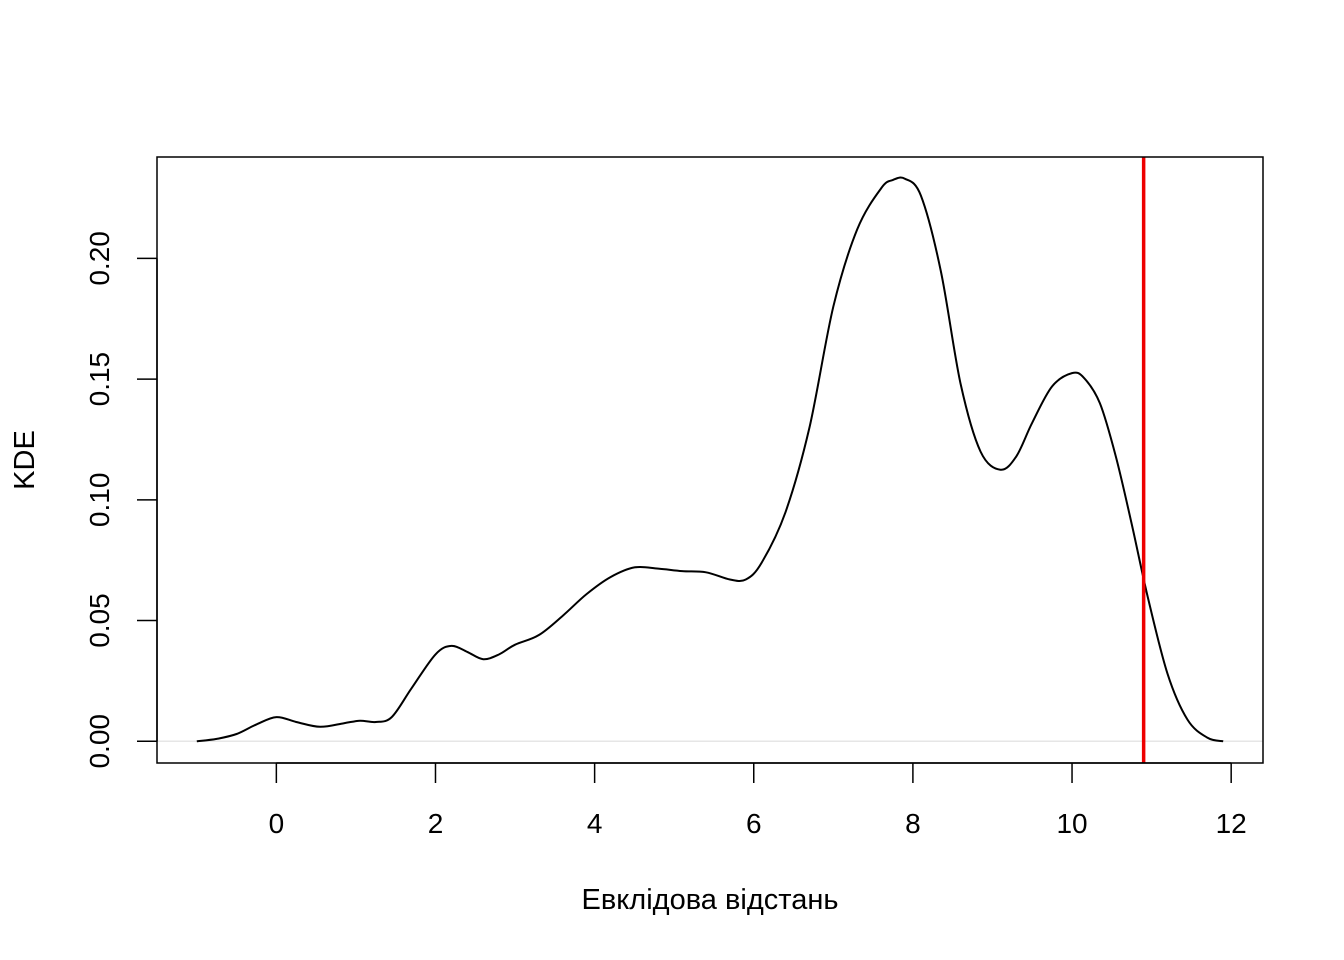 The height and width of the screenshot is (960, 1344). I want to click on x-tick-label: 4, so click(595, 823).